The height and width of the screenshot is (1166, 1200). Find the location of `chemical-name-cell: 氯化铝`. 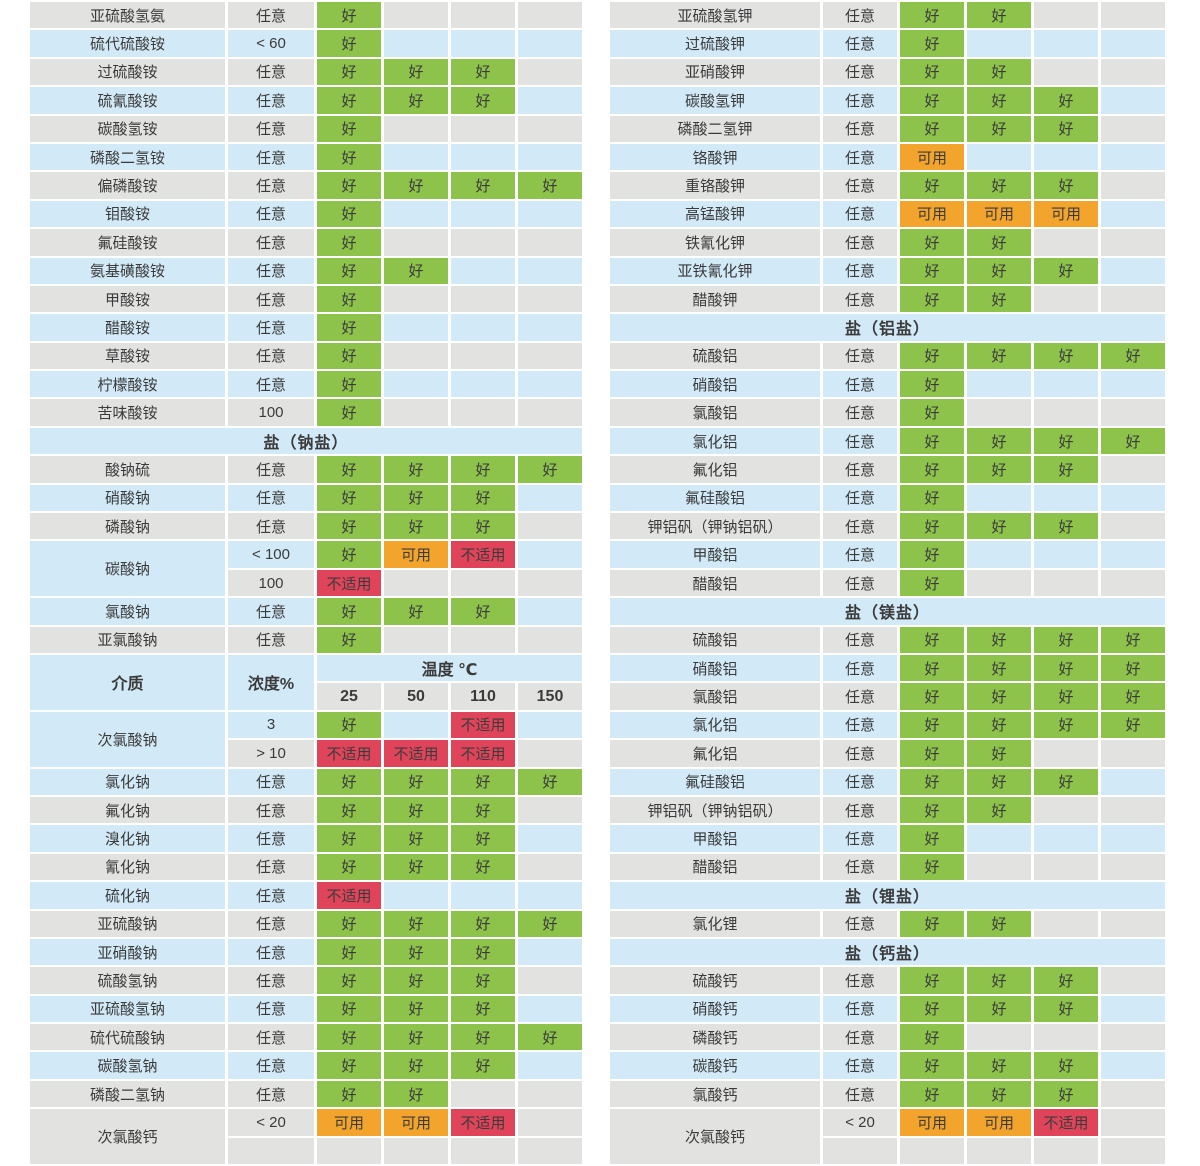

chemical-name-cell: 氯化铝 is located at coordinates (715, 725).